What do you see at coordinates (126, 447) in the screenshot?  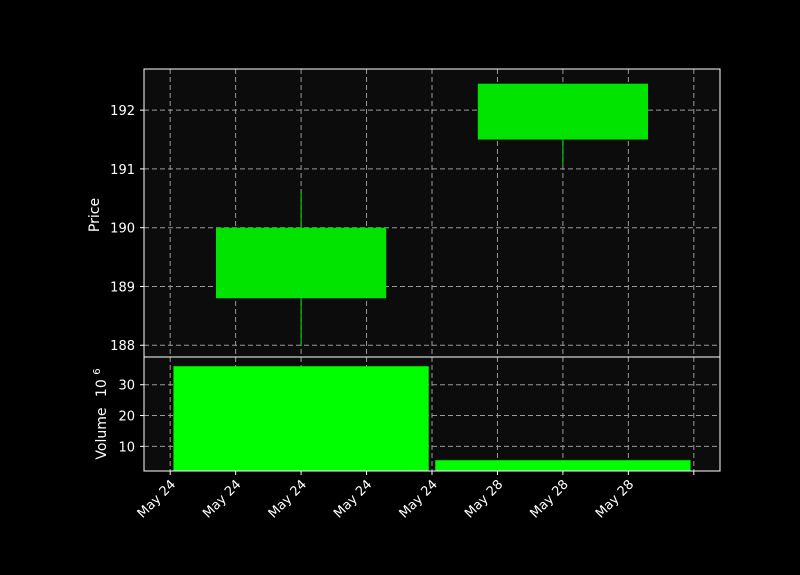 I see `volume-y-tick-label: 10` at bounding box center [126, 447].